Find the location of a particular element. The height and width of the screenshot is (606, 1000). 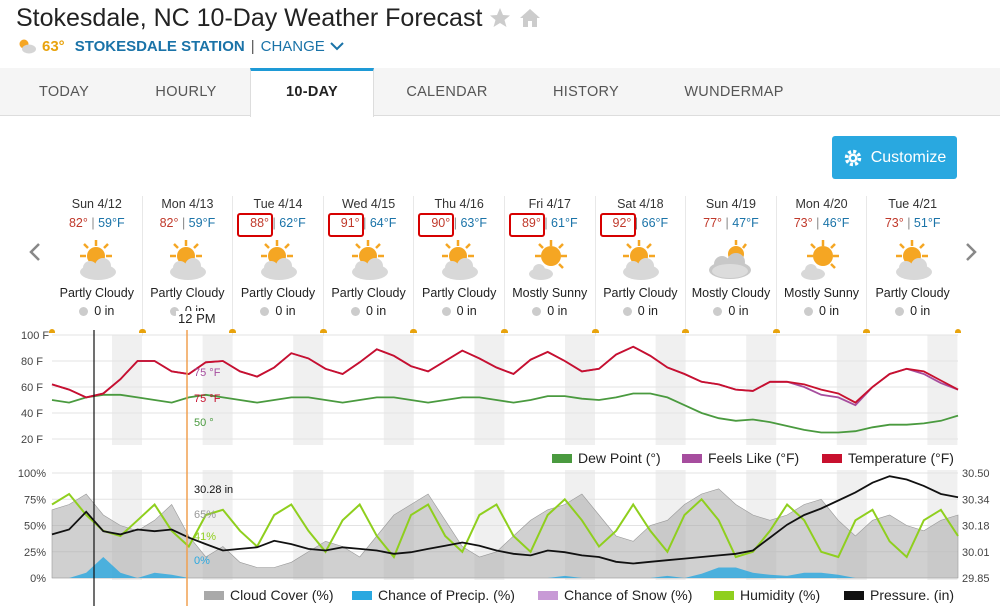

low-temp: 46°F is located at coordinates (836, 223).